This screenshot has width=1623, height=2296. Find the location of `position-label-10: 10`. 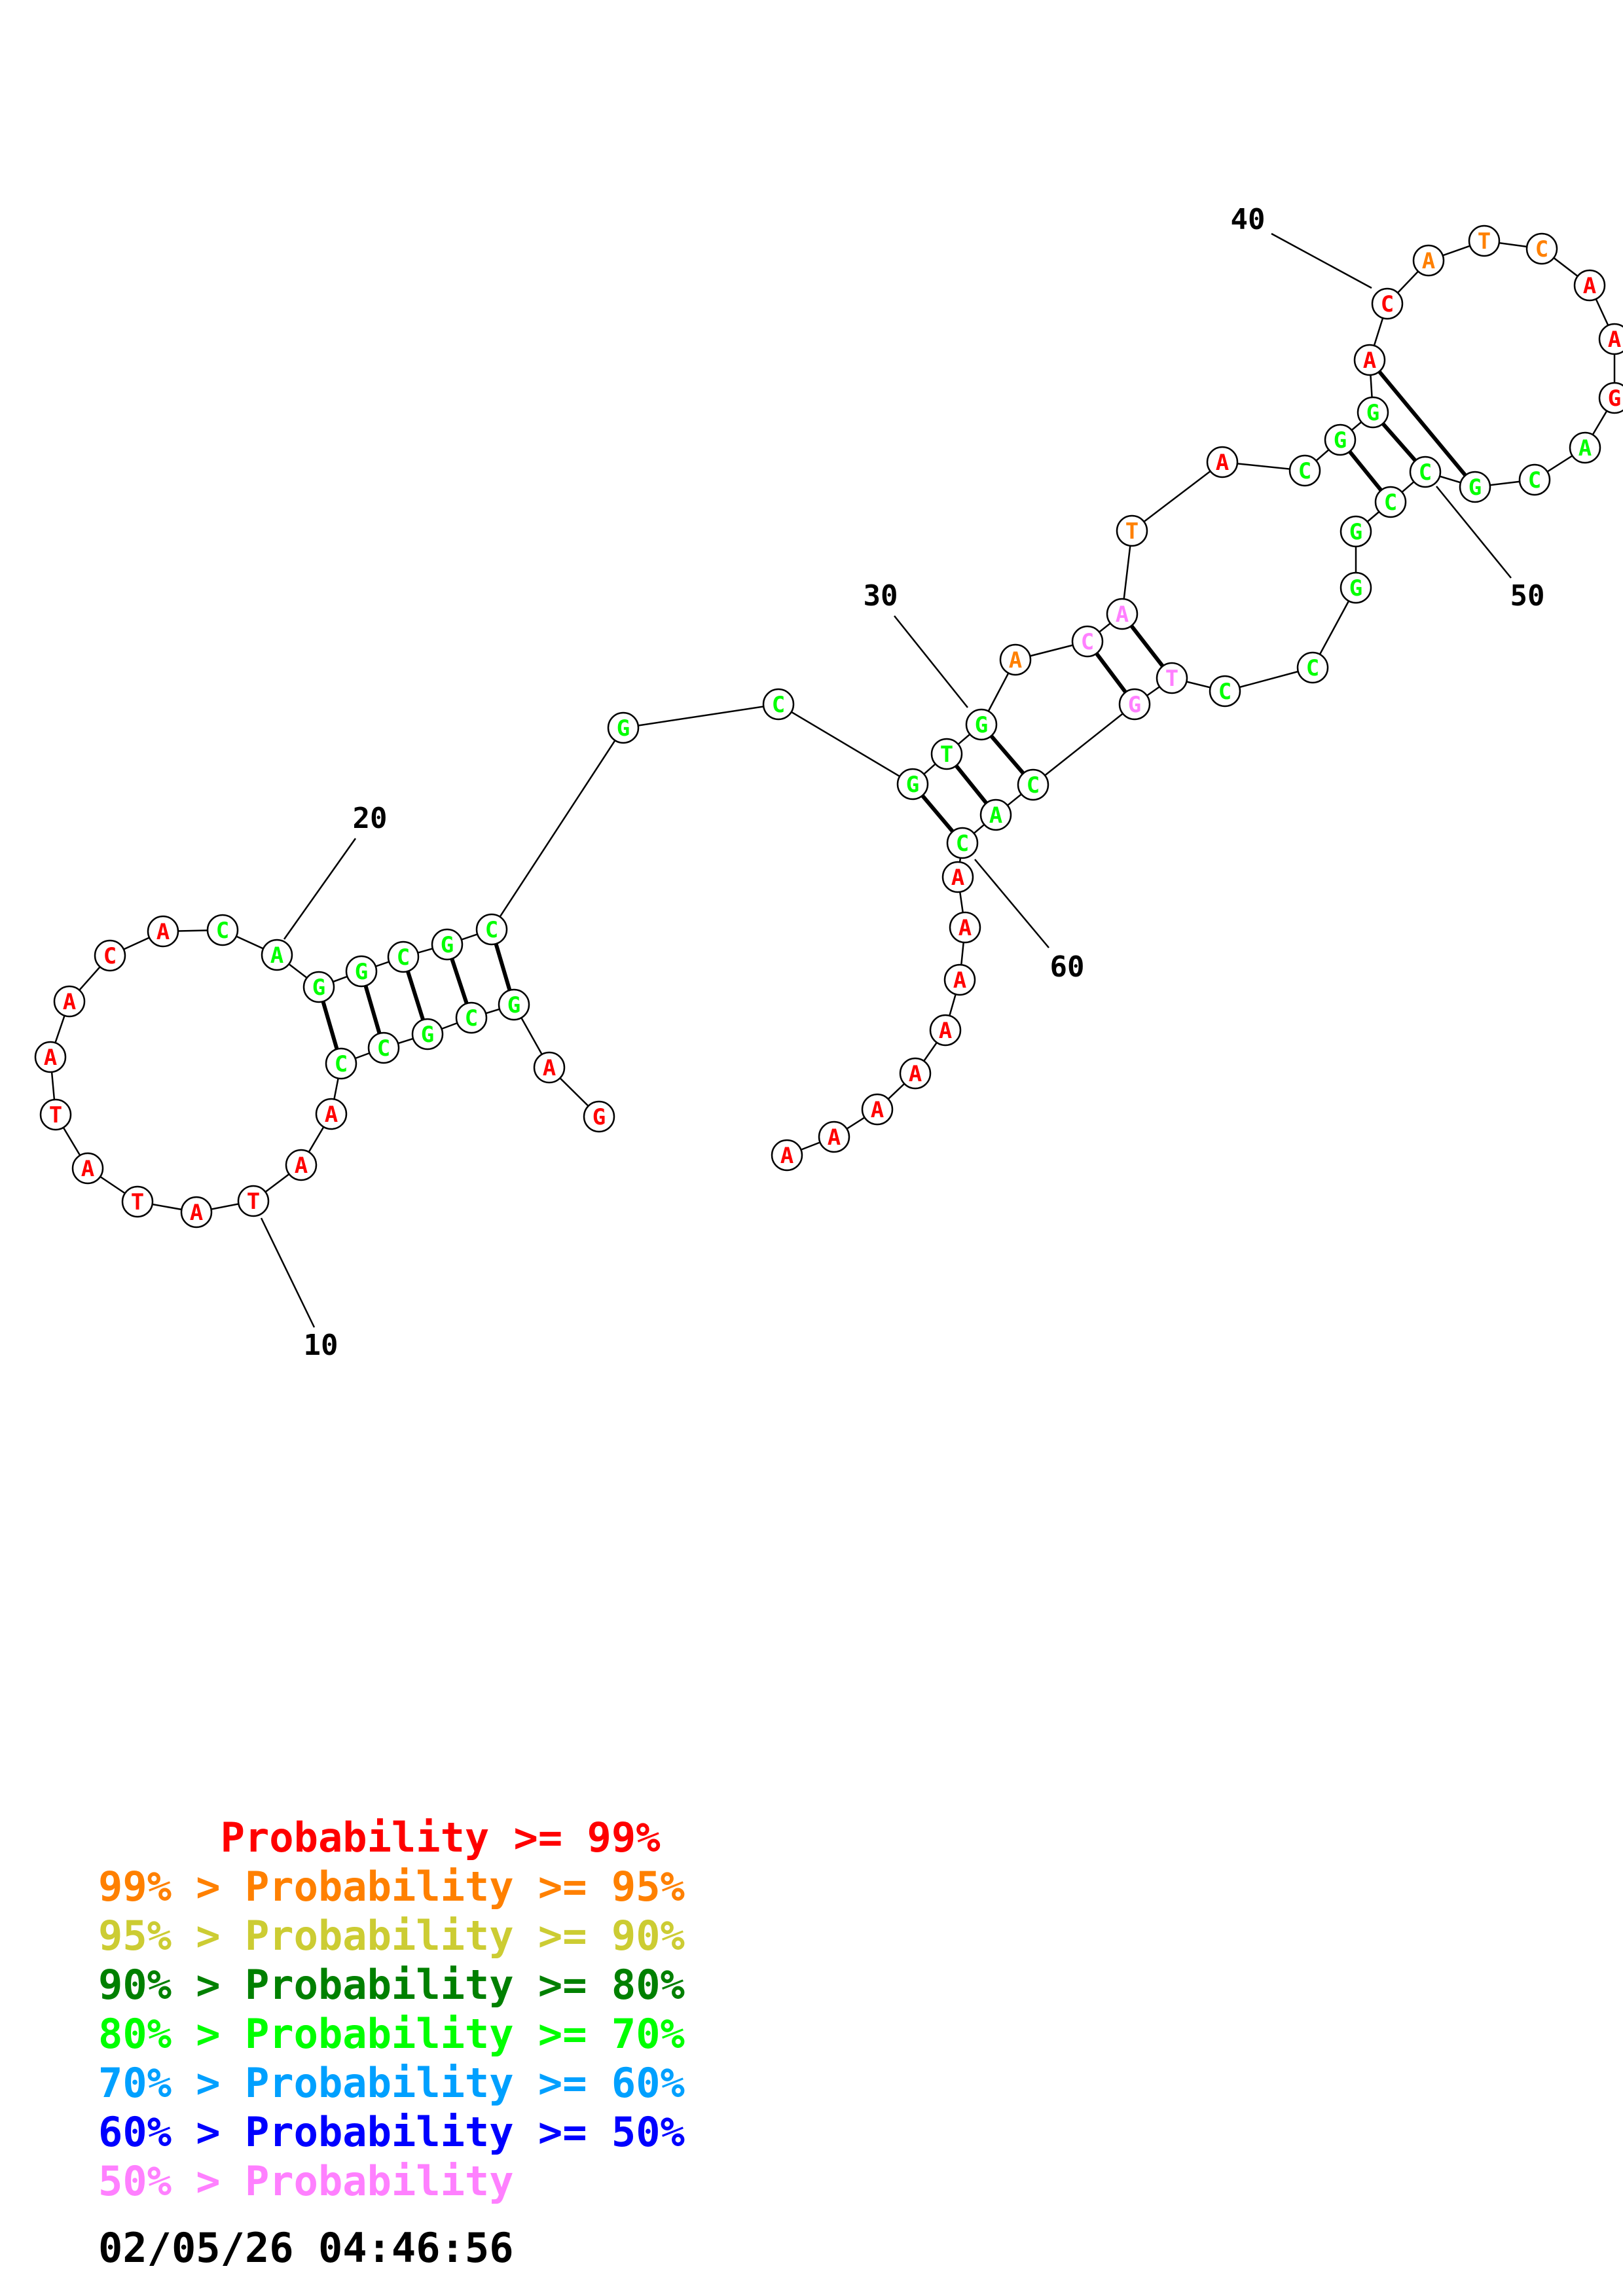

position-label-10: 10 is located at coordinates (321, 1346).